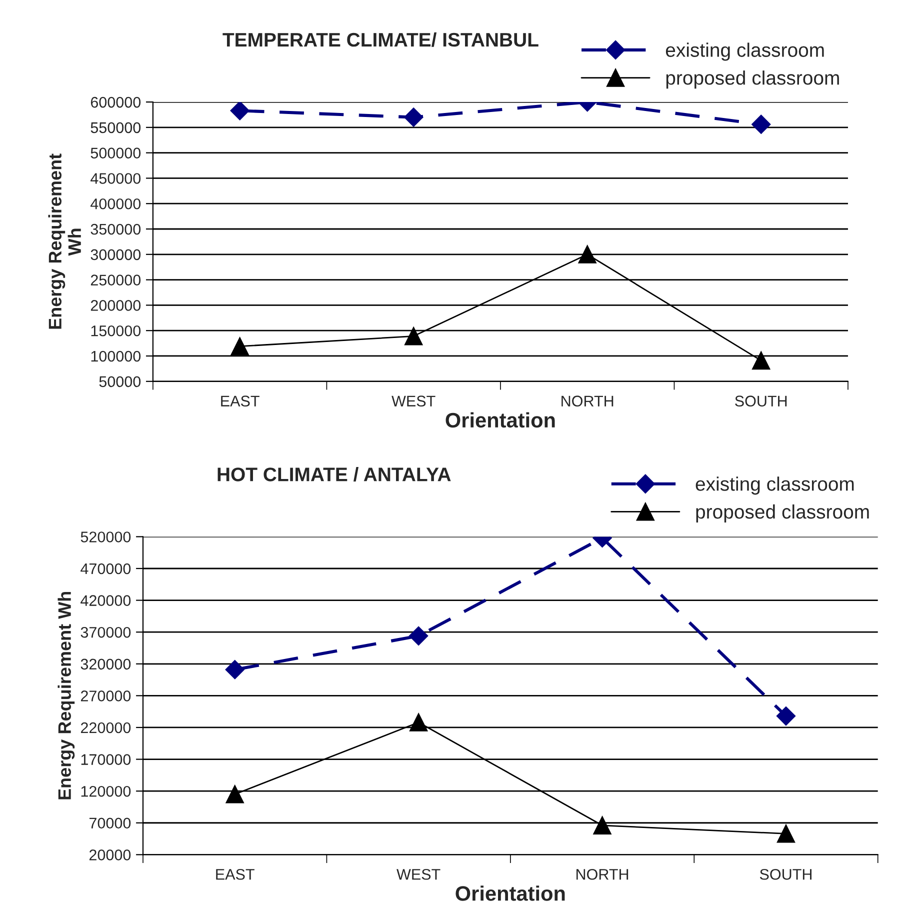 The image size is (905, 919). Describe the element at coordinates (115, 254) in the screenshot. I see `y-tick-label: 300000` at that location.